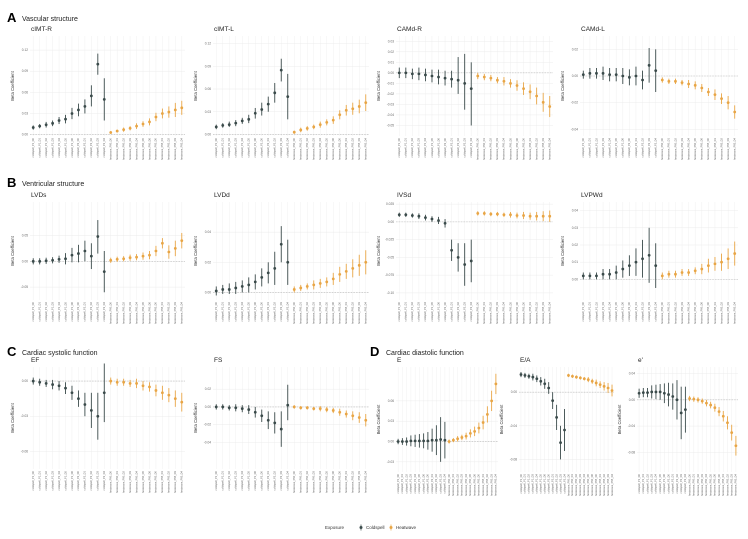 This screenshot has width=748, height=539. I want to click on chart-title: IVSd, so click(404, 195).